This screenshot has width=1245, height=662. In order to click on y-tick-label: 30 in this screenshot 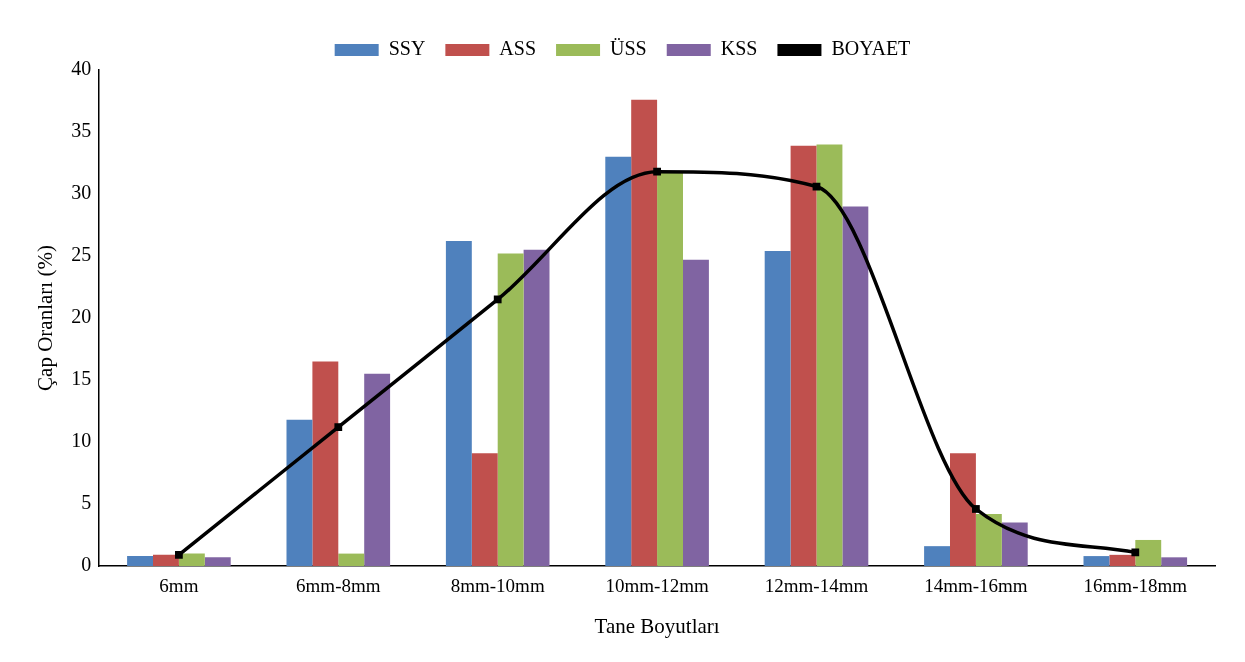, I will do `click(81, 192)`.